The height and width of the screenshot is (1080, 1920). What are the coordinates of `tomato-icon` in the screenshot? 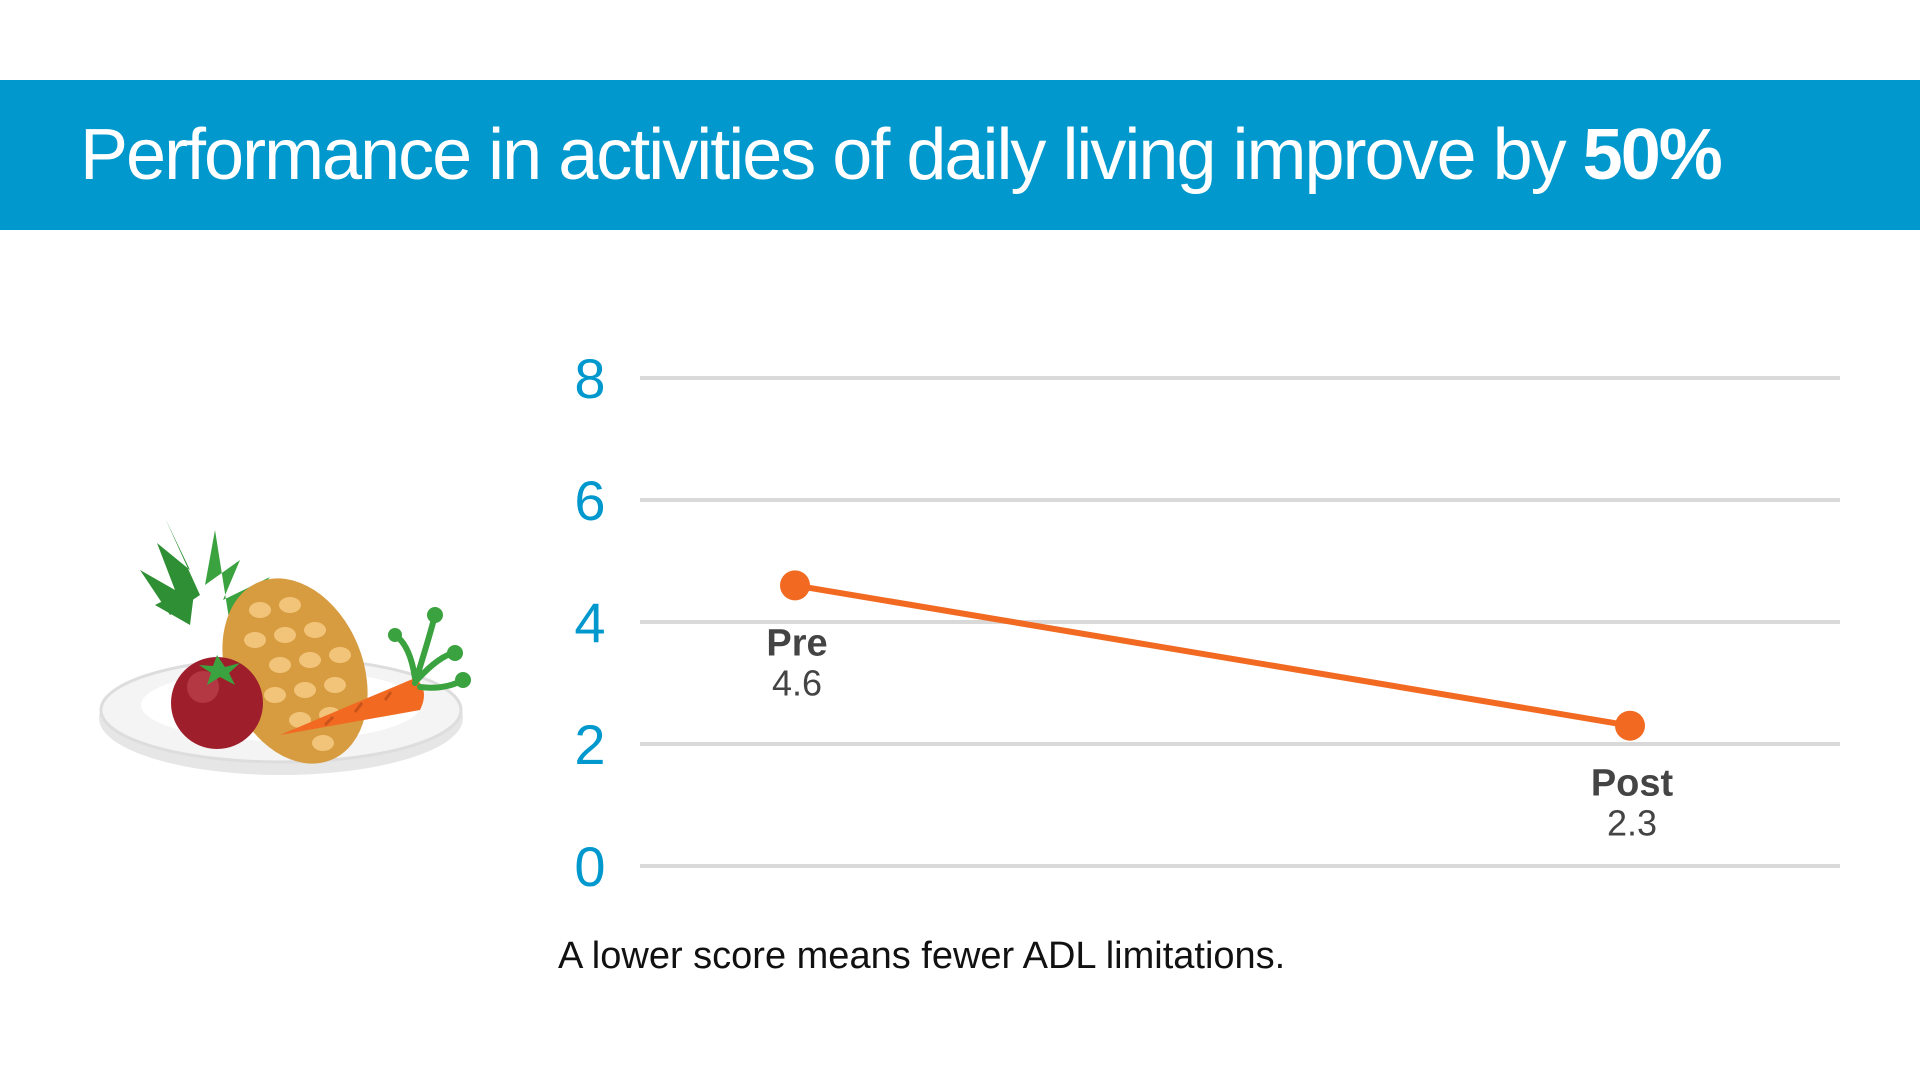 It's located at (217, 702).